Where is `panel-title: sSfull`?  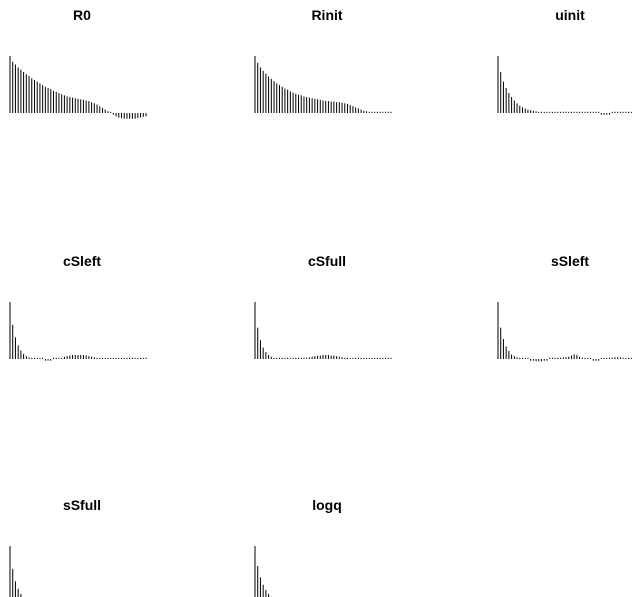 panel-title: sSfull is located at coordinates (82, 505).